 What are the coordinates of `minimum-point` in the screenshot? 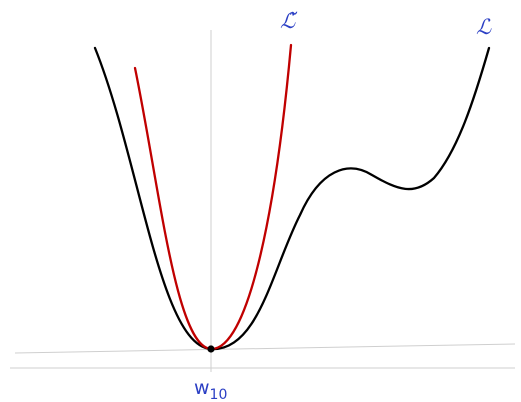 It's located at (211, 349).